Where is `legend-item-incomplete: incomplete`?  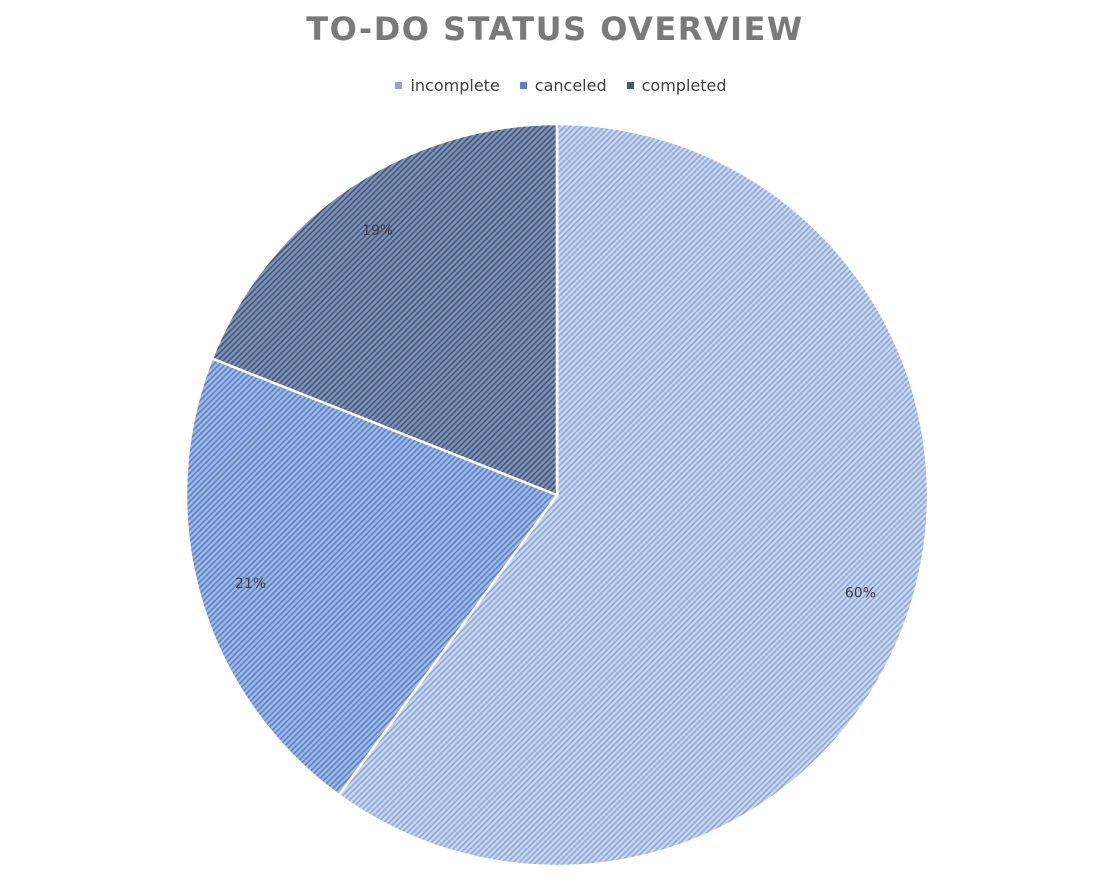 legend-item-incomplete: incomplete is located at coordinates (447, 85).